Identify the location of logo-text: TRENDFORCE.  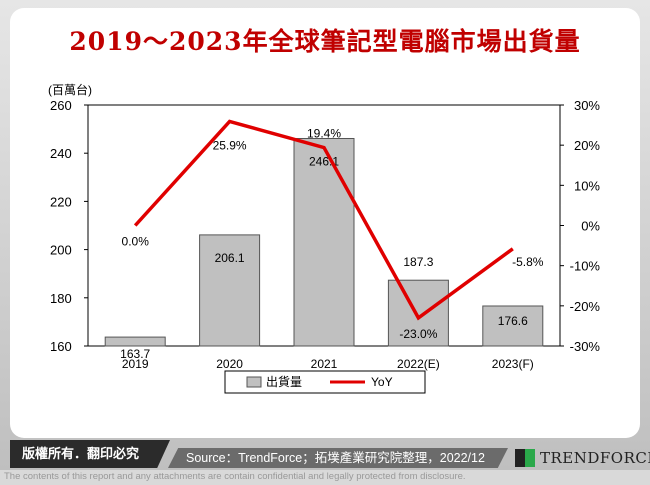
(595, 458).